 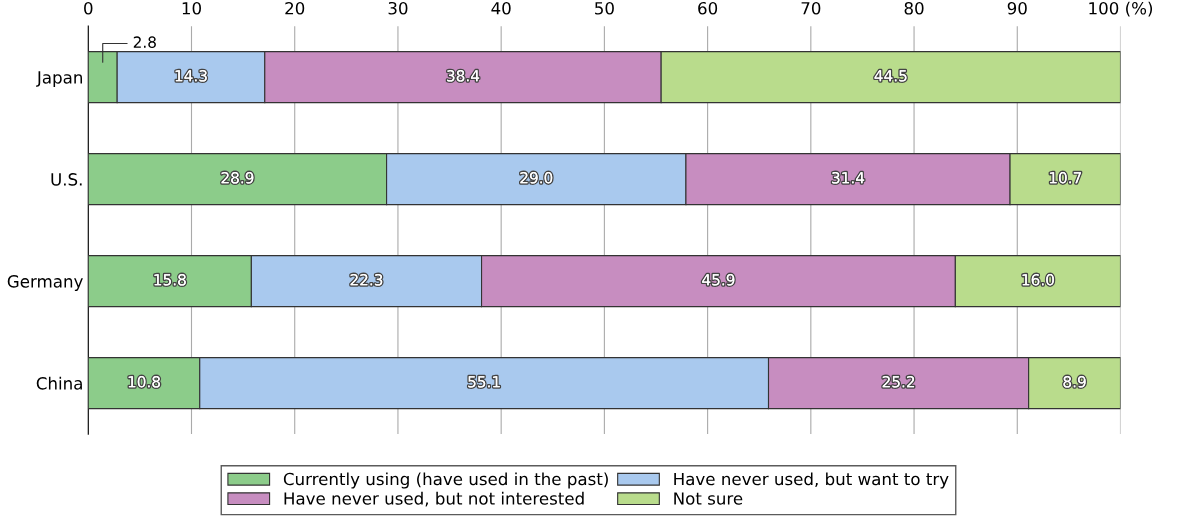 I want to click on x-tick-label: 10, so click(x=191, y=8).